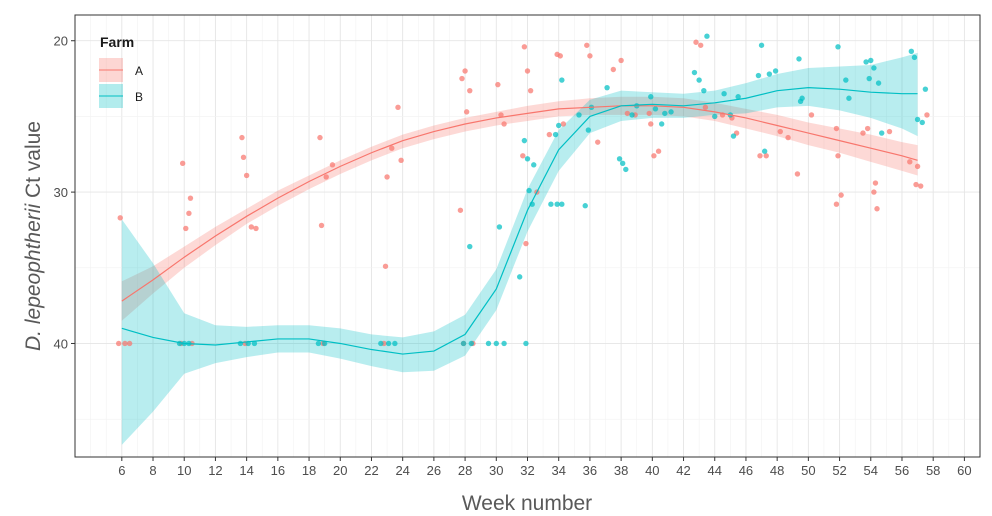  Describe the element at coordinates (61, 343) in the screenshot. I see `y-tick-label: 40` at that location.